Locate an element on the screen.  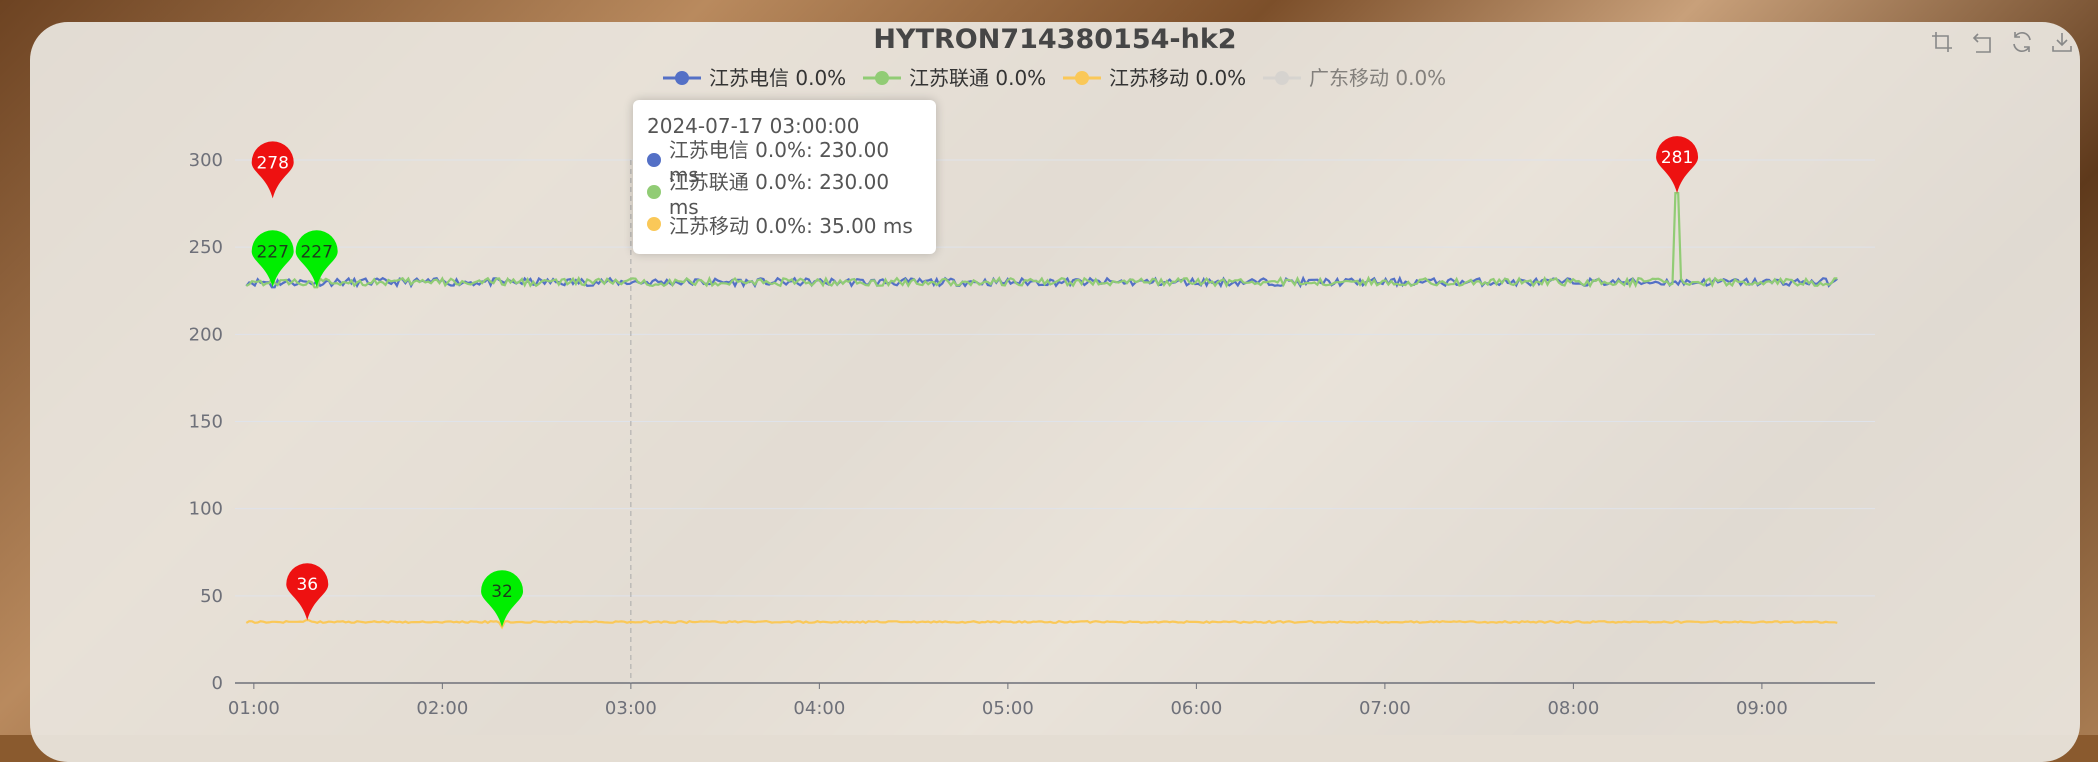
y-tick-label: 200 is located at coordinates (206, 334).